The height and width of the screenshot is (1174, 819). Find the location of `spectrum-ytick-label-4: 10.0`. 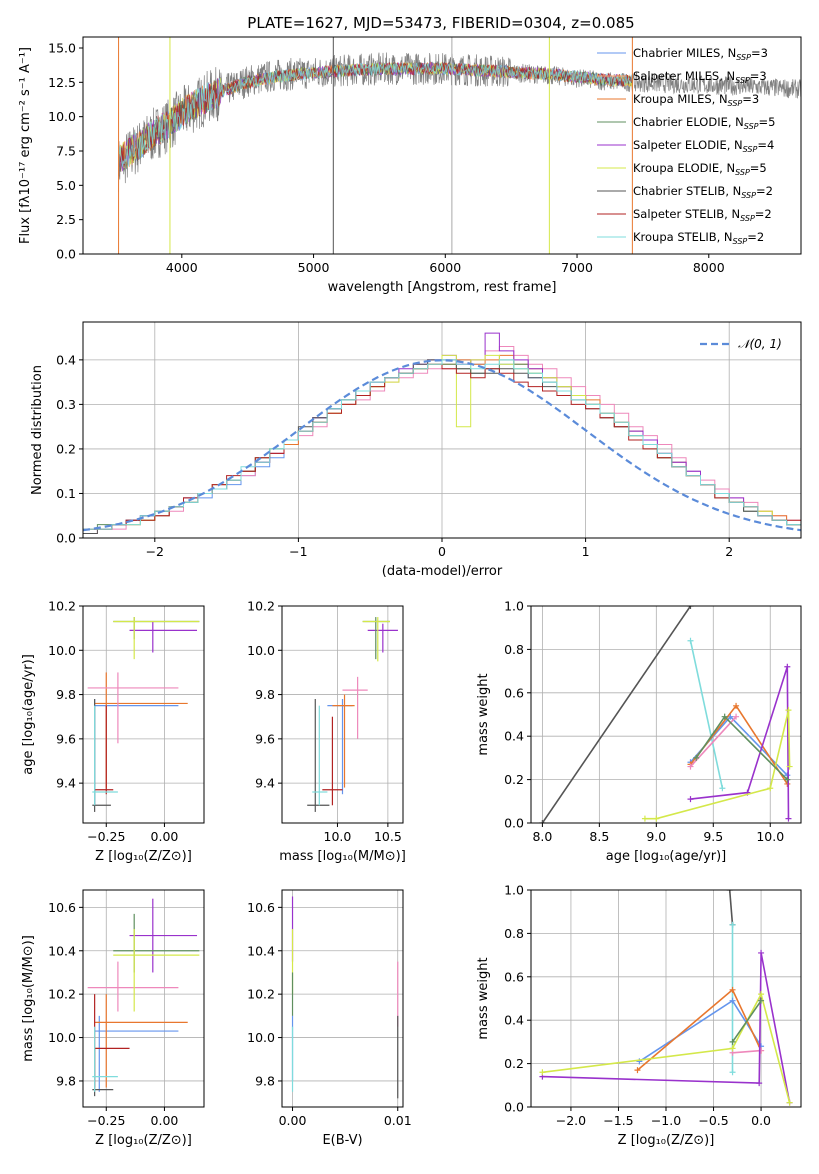

spectrum-ytick-label-4: 10.0 is located at coordinates (62, 116).